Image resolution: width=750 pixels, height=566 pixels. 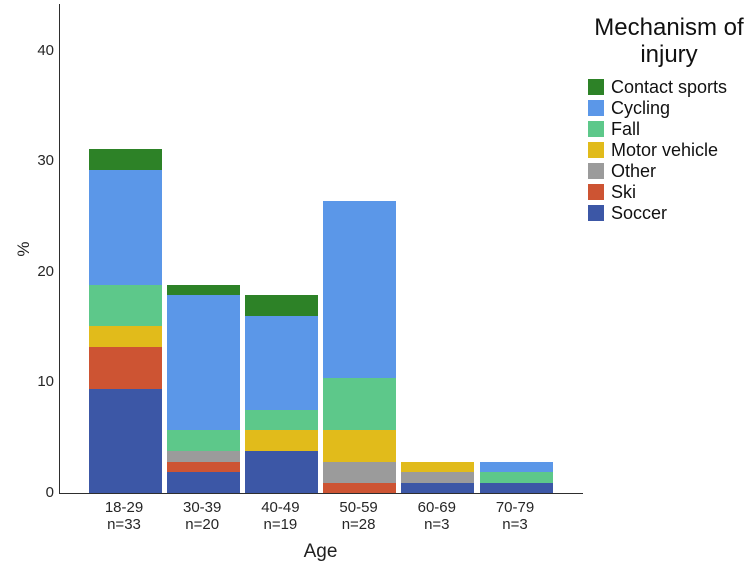 I want to click on x-tick-label: 50-59 n=28, so click(x=359, y=516).